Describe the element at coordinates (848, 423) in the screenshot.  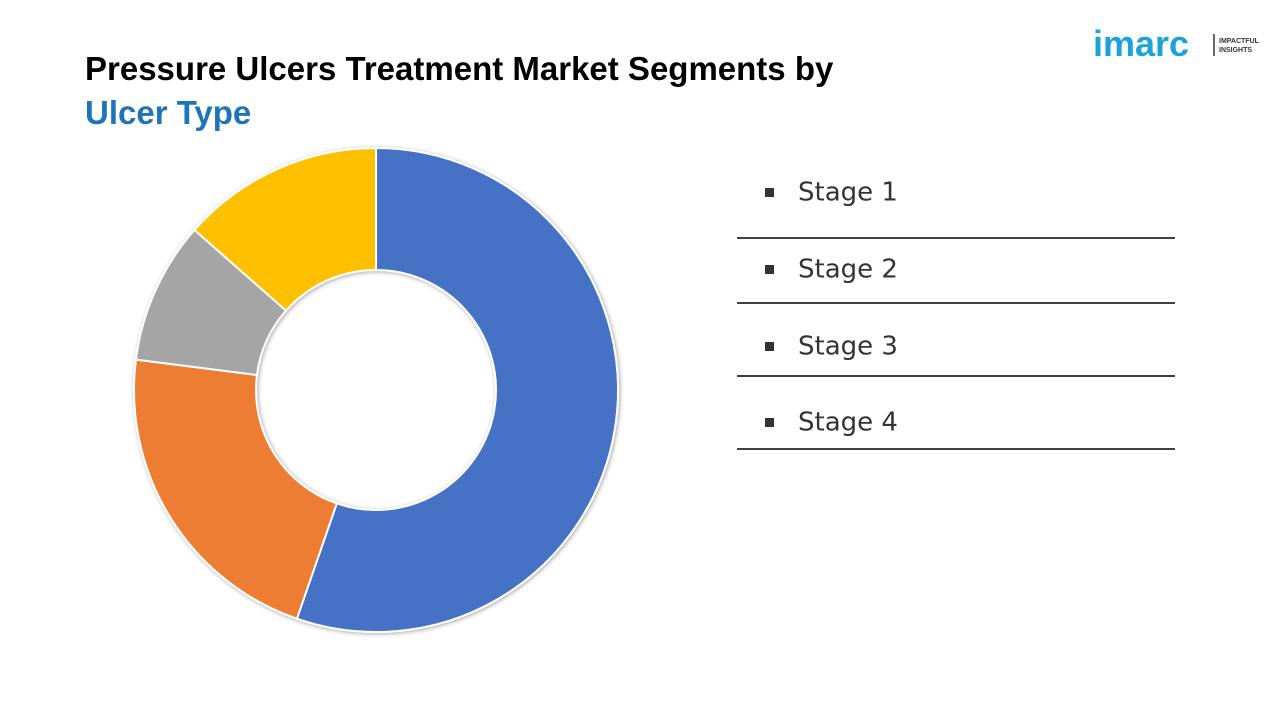
I see `legend-label: Stage 4` at that location.